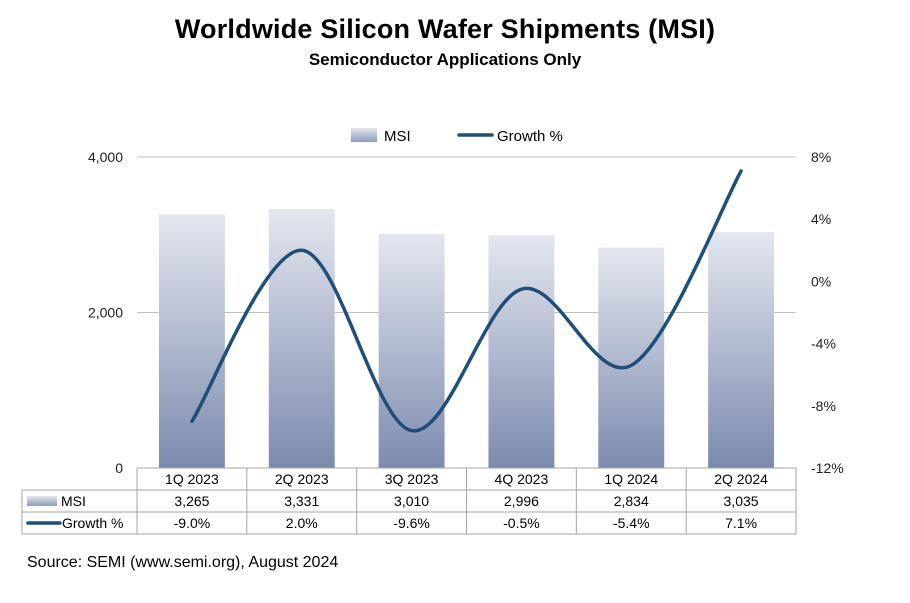 The image size is (910, 603). What do you see at coordinates (105, 313) in the screenshot?
I see `left-tick-label: 2,000` at bounding box center [105, 313].